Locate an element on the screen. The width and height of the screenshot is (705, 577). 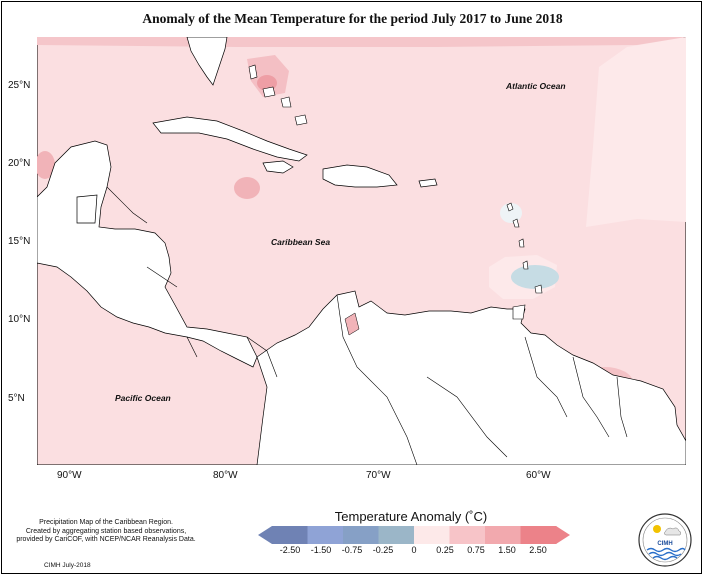
lon-tick-90w: 90°W is located at coordinates (69, 475).